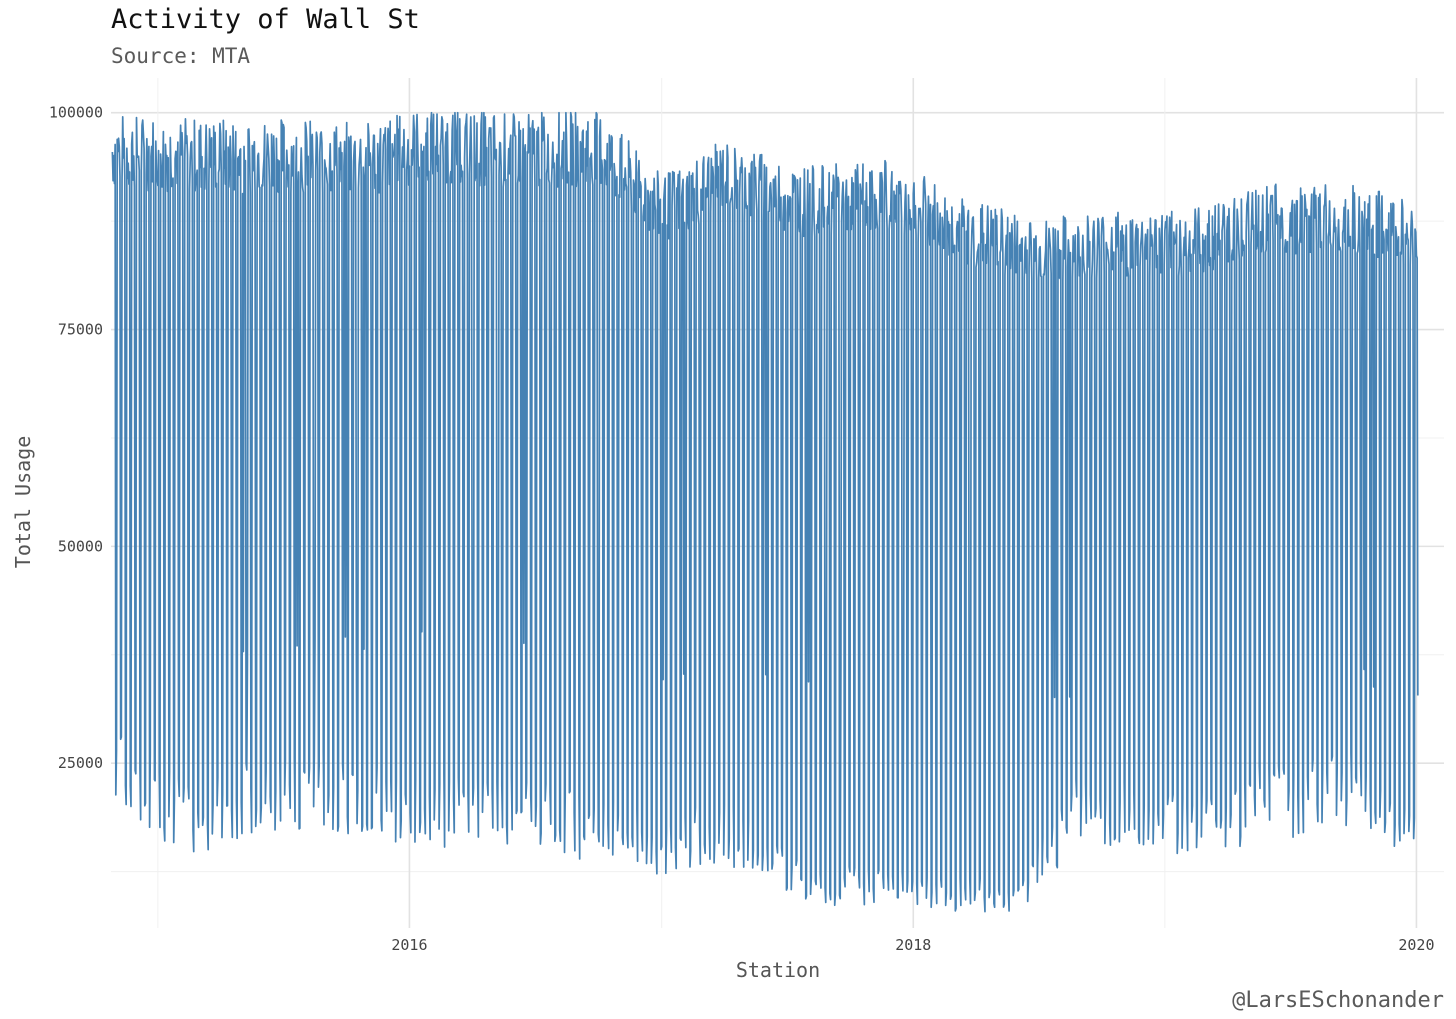  What do you see at coordinates (181, 56) in the screenshot?
I see `chart-subtitle: Source: MTA` at bounding box center [181, 56].